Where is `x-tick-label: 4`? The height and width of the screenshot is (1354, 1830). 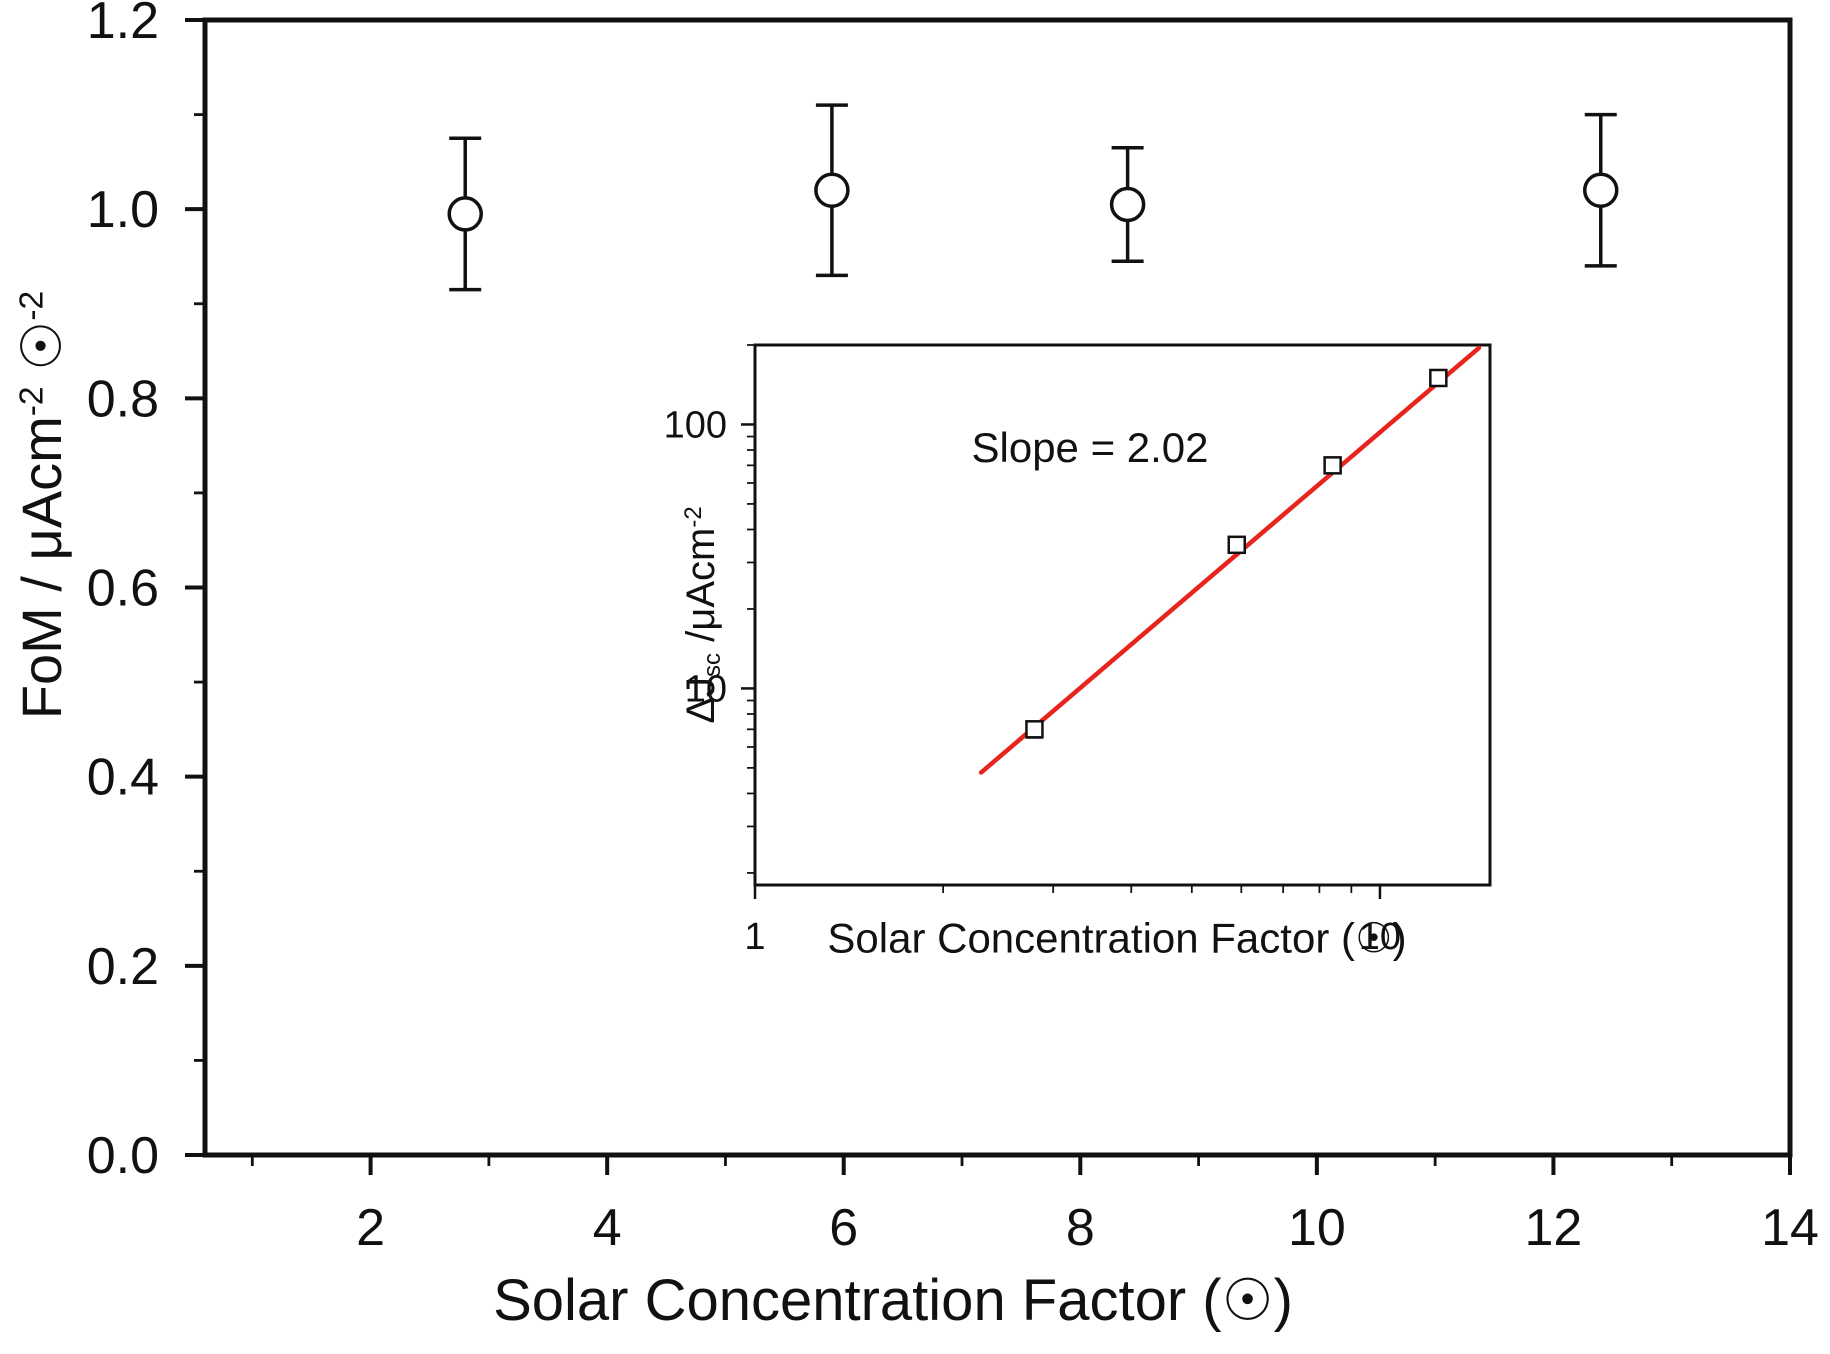 x-tick-label: 4 is located at coordinates (607, 1228).